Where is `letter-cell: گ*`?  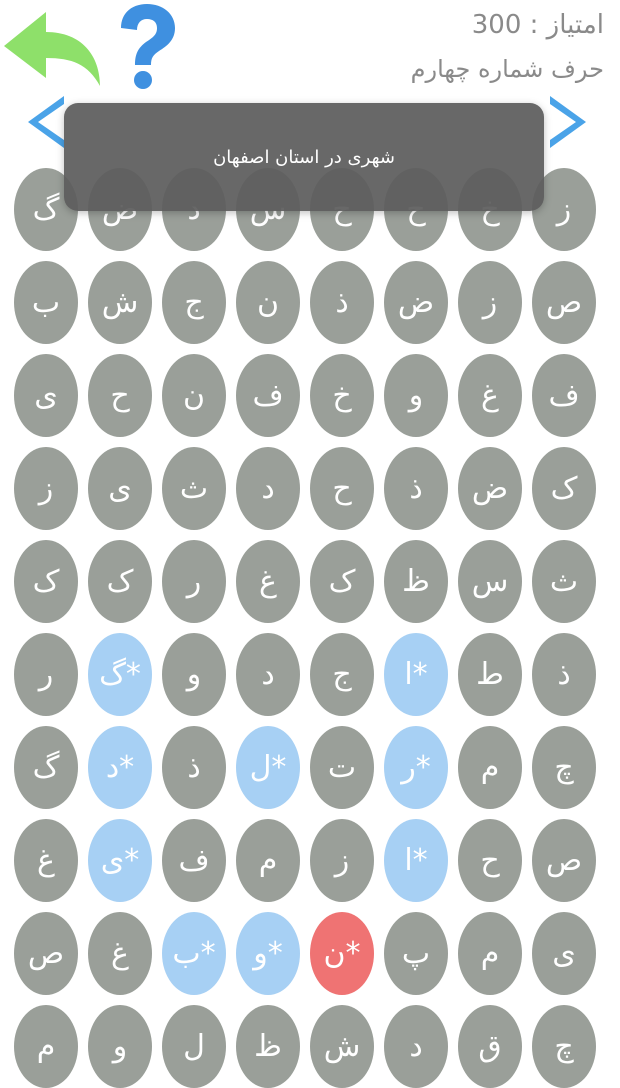
letter-cell: گ* is located at coordinates (120, 674).